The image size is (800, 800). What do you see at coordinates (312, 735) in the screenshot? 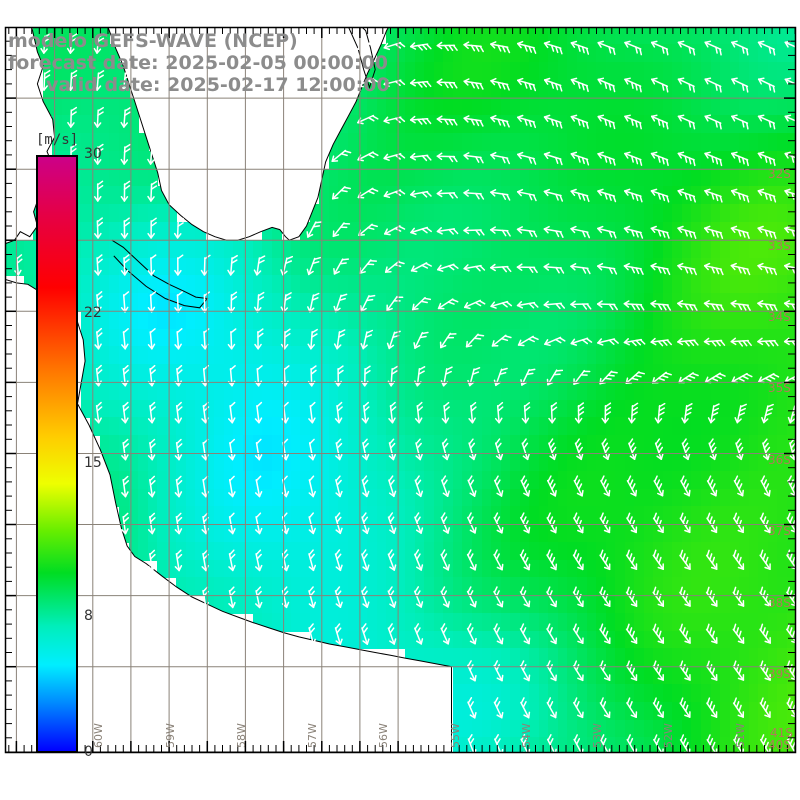
I see `lon-tick-label: 57W` at bounding box center [312, 735].